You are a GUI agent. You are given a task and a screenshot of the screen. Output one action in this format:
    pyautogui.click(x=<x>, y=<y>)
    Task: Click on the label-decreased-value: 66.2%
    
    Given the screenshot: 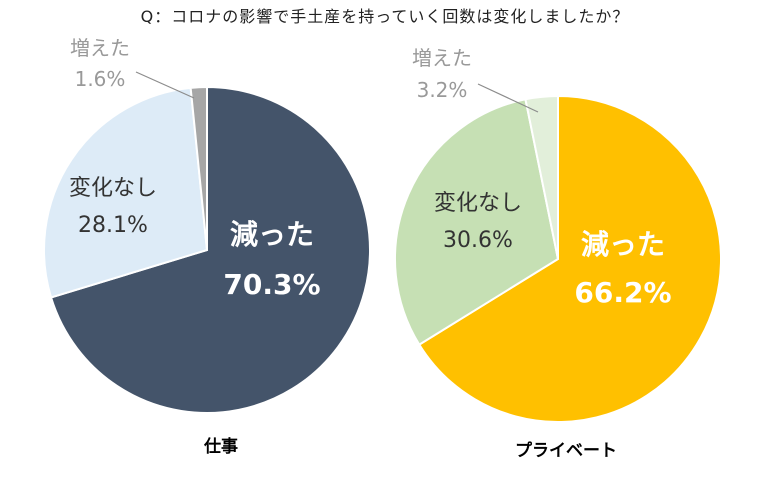 What is the action you would take?
    pyautogui.click(x=622, y=292)
    